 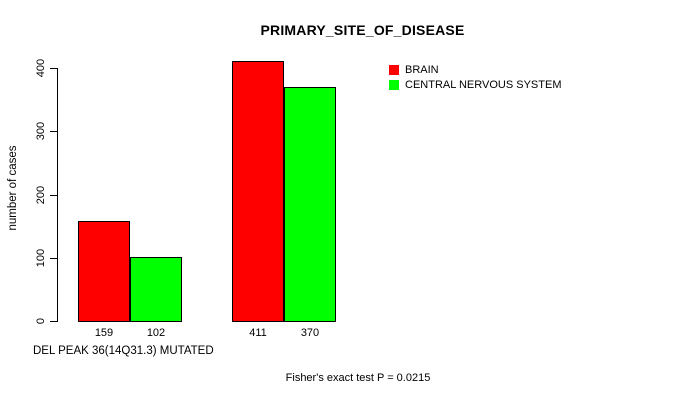 I want to click on bar-value-label: 411, so click(x=258, y=333).